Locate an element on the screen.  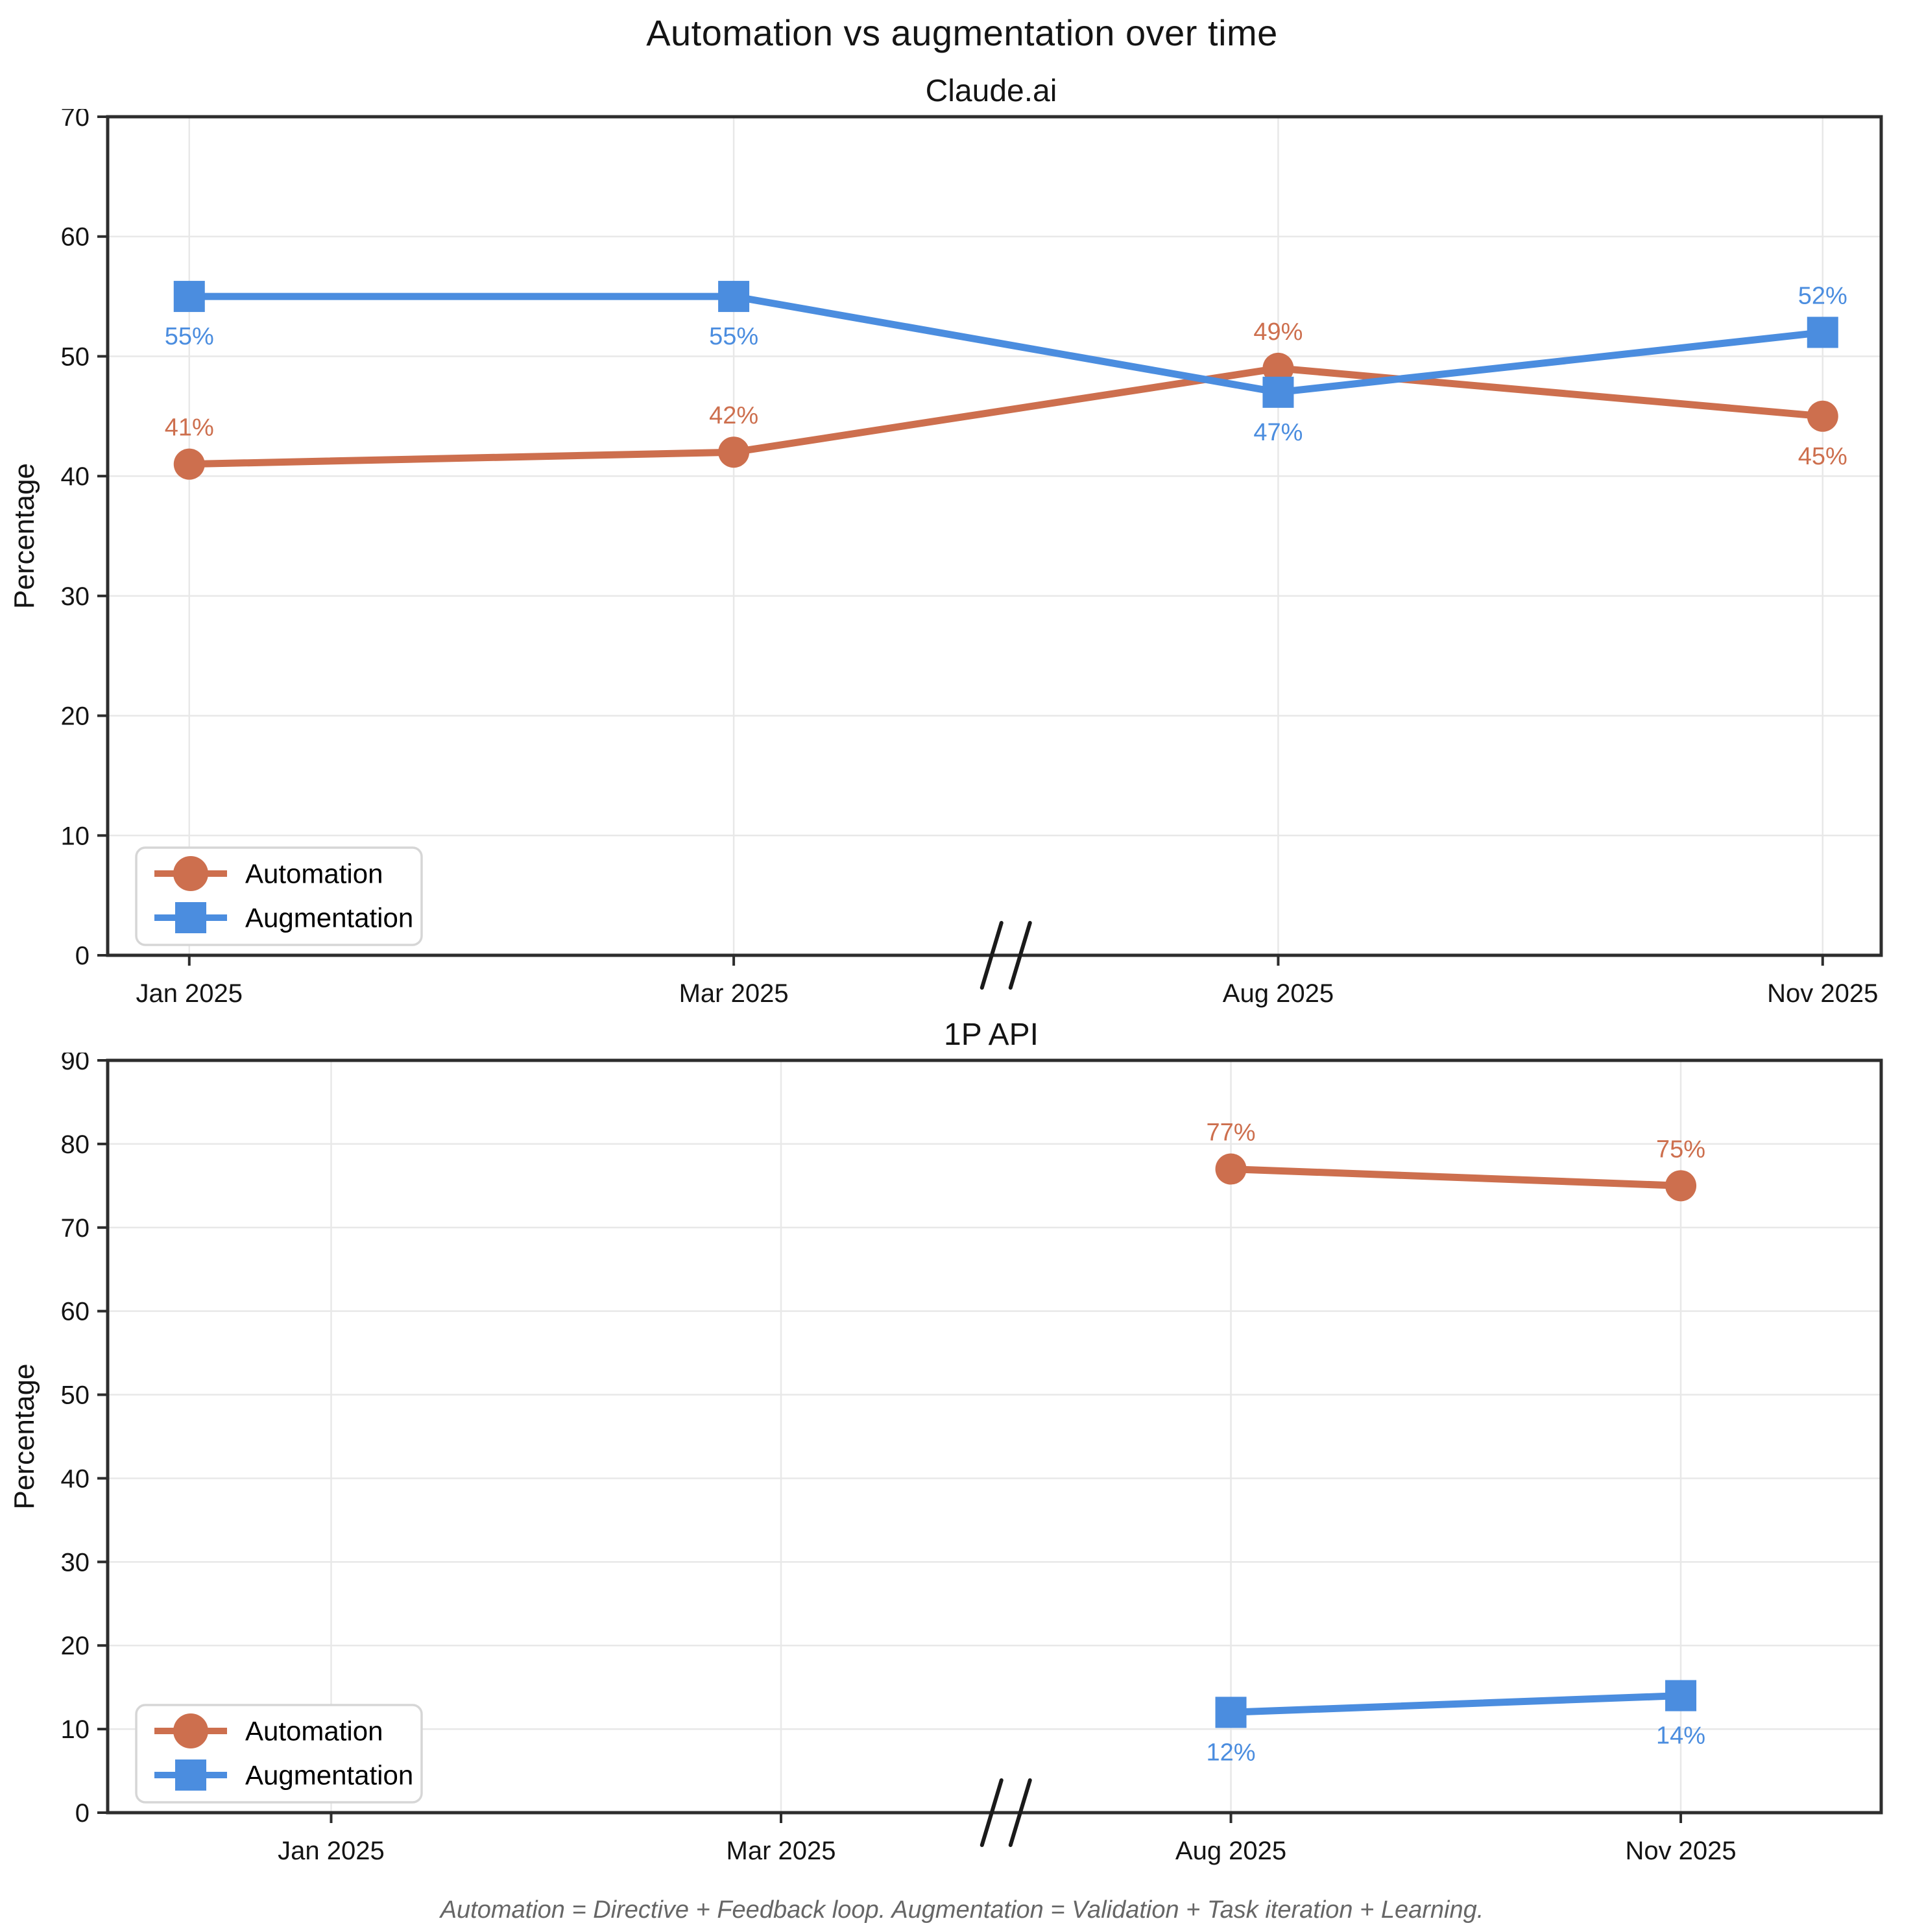
point-label: 77% is located at coordinates (1231, 1133).